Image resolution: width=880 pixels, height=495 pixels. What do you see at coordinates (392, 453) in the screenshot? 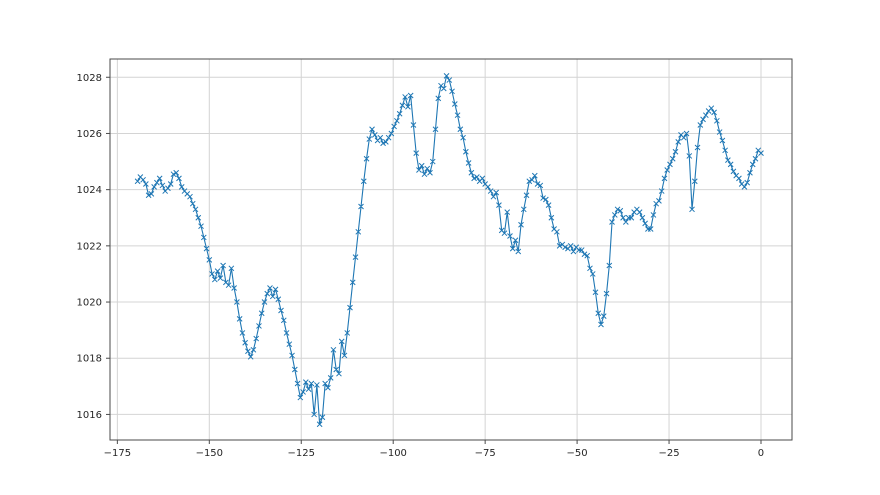
I see `x-tick-label: −100` at bounding box center [392, 453].